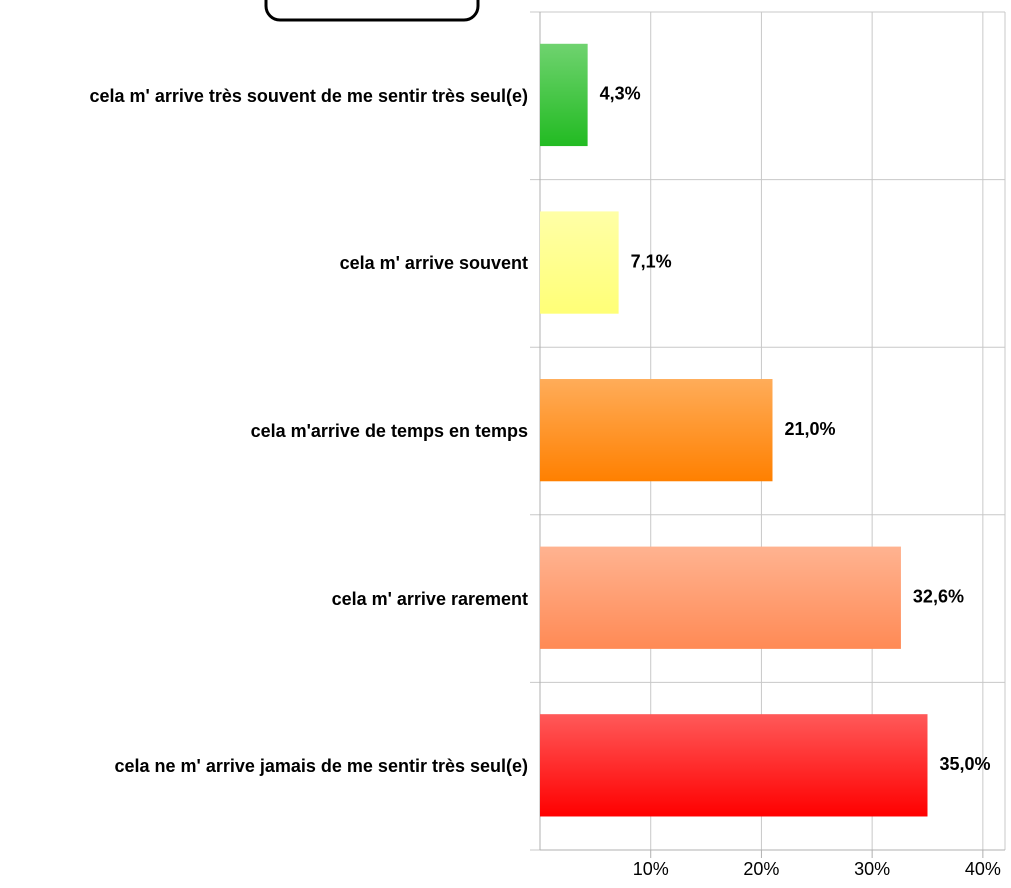 The width and height of the screenshot is (1011, 888). I want to click on category-label-box: cela m'arrive de temps en temps, so click(269, 431).